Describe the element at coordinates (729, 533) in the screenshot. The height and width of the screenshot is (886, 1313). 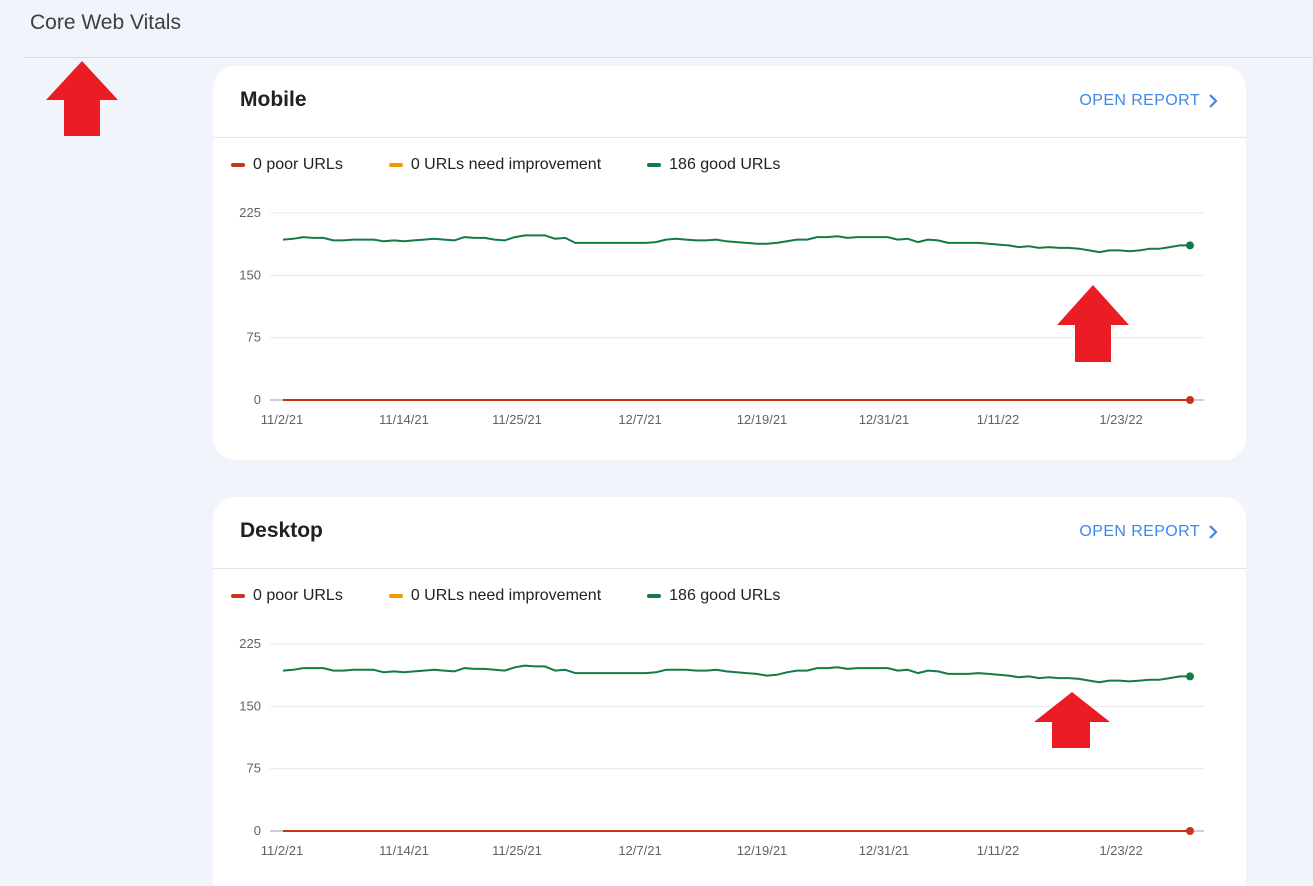
I see `card-header: Desktop OPEN REPORT` at that location.